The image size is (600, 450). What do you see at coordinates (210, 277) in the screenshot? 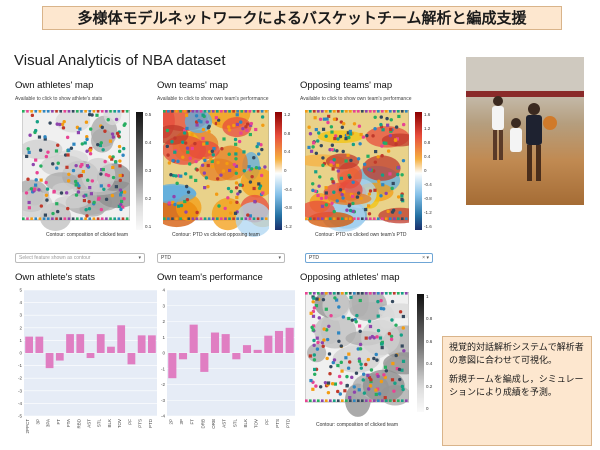
I see `own-team-performance-title: Own team's performance` at bounding box center [210, 277].